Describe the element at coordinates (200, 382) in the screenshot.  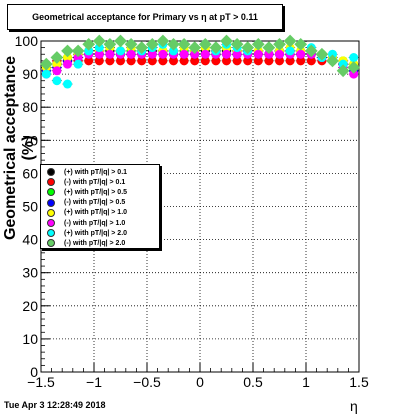
I see `x-tick-label: 0` at that location.